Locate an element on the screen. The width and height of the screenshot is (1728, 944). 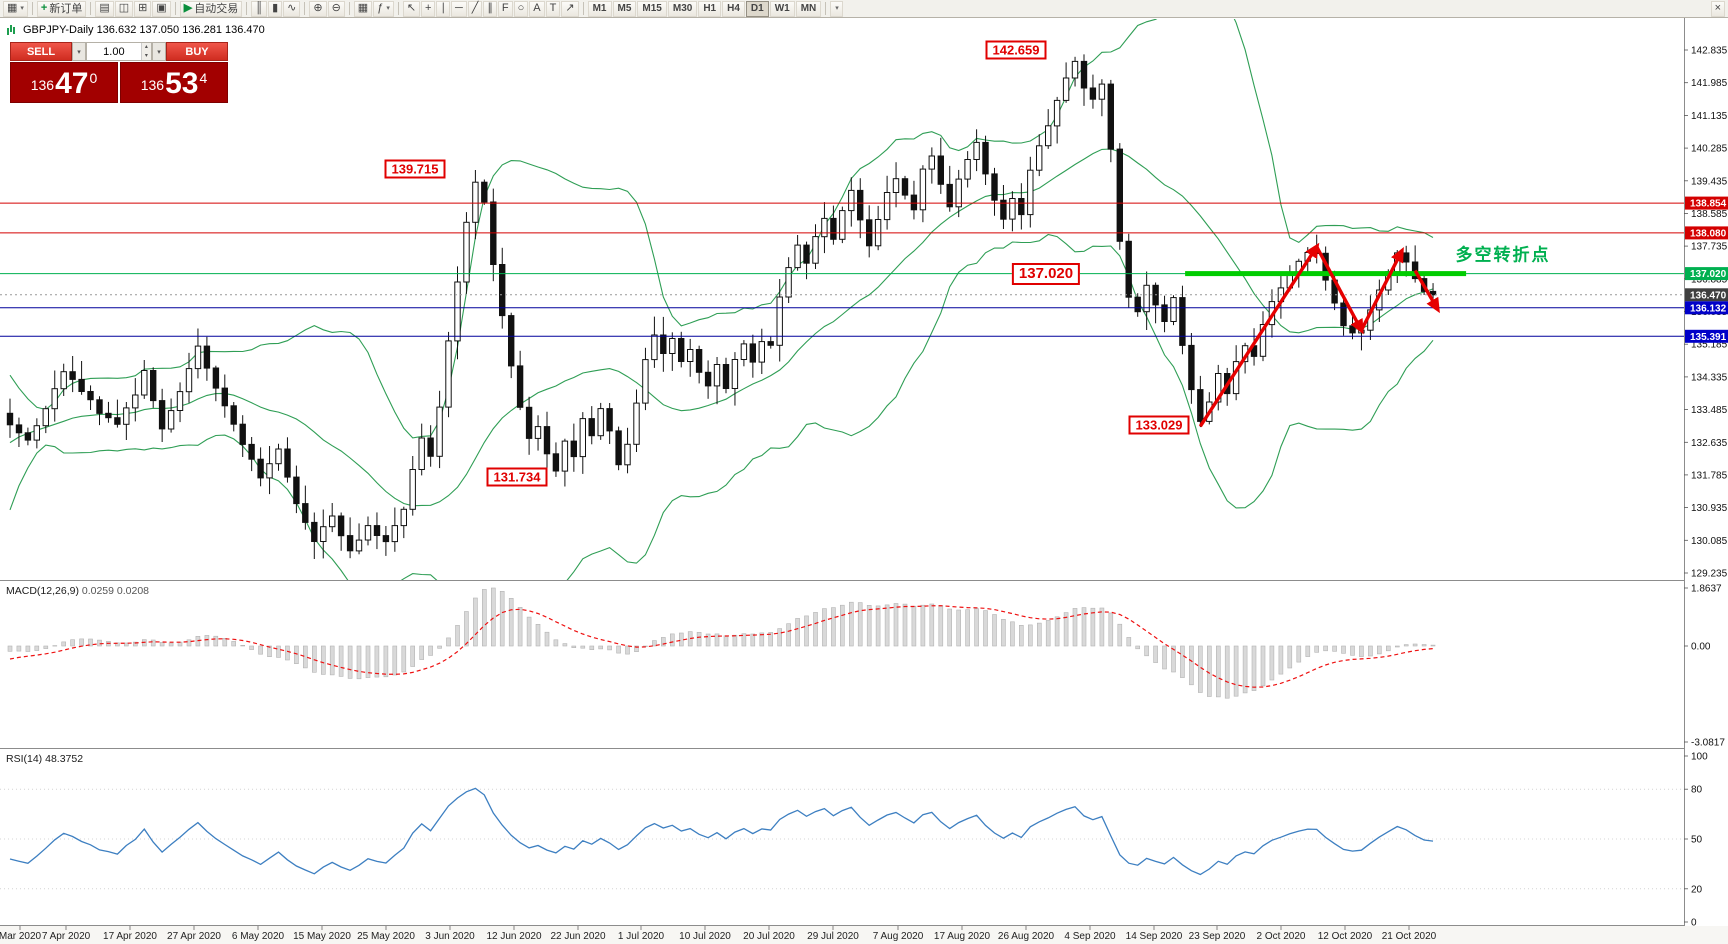
chart-icon is located at coordinates (12, 30).